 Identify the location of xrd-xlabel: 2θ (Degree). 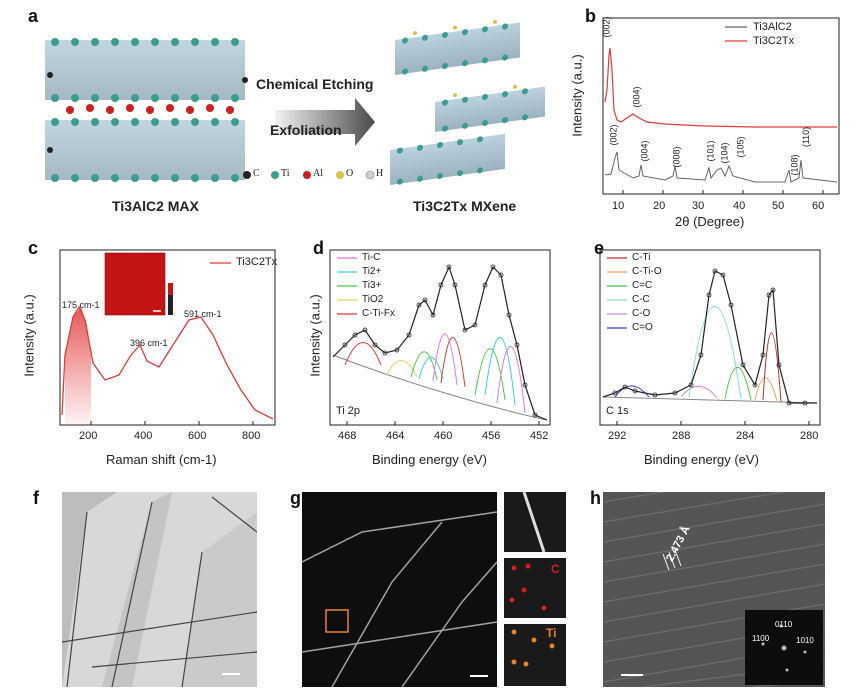
(710, 221).